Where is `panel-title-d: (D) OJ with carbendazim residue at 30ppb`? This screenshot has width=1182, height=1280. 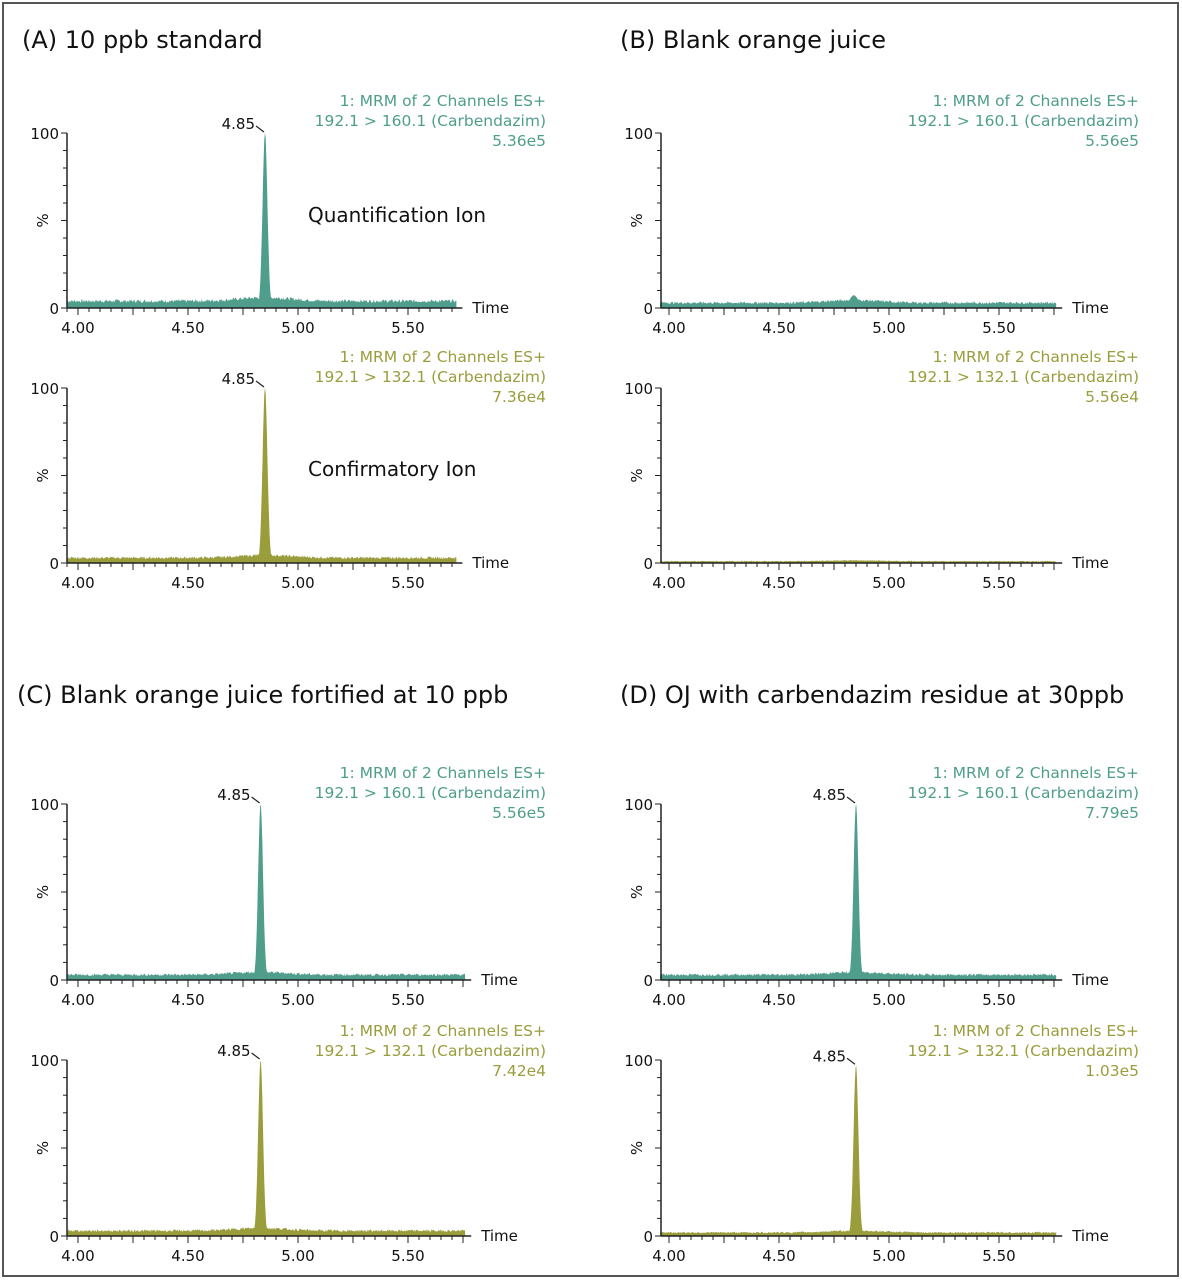
panel-title-d: (D) OJ with carbendazim residue at 30ppb is located at coordinates (872, 695).